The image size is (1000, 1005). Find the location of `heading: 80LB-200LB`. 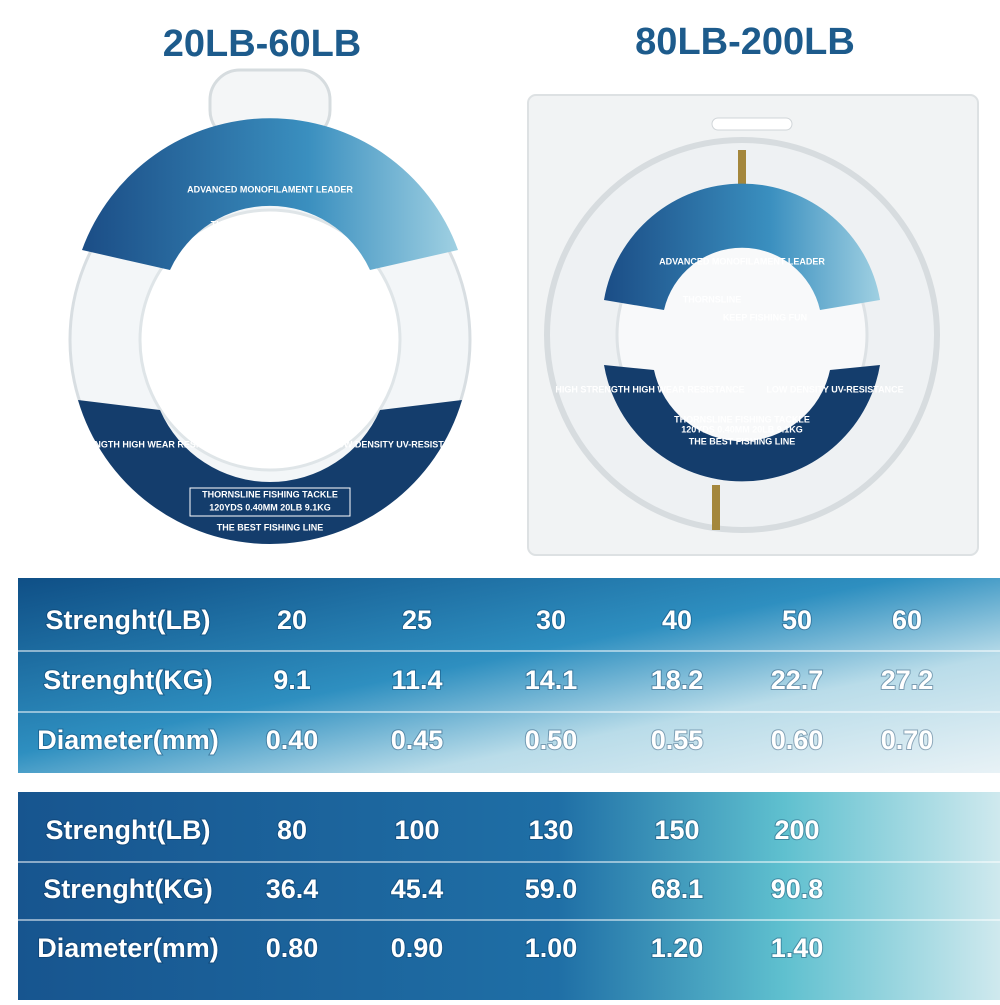

heading: 80LB-200LB is located at coordinates (745, 42).